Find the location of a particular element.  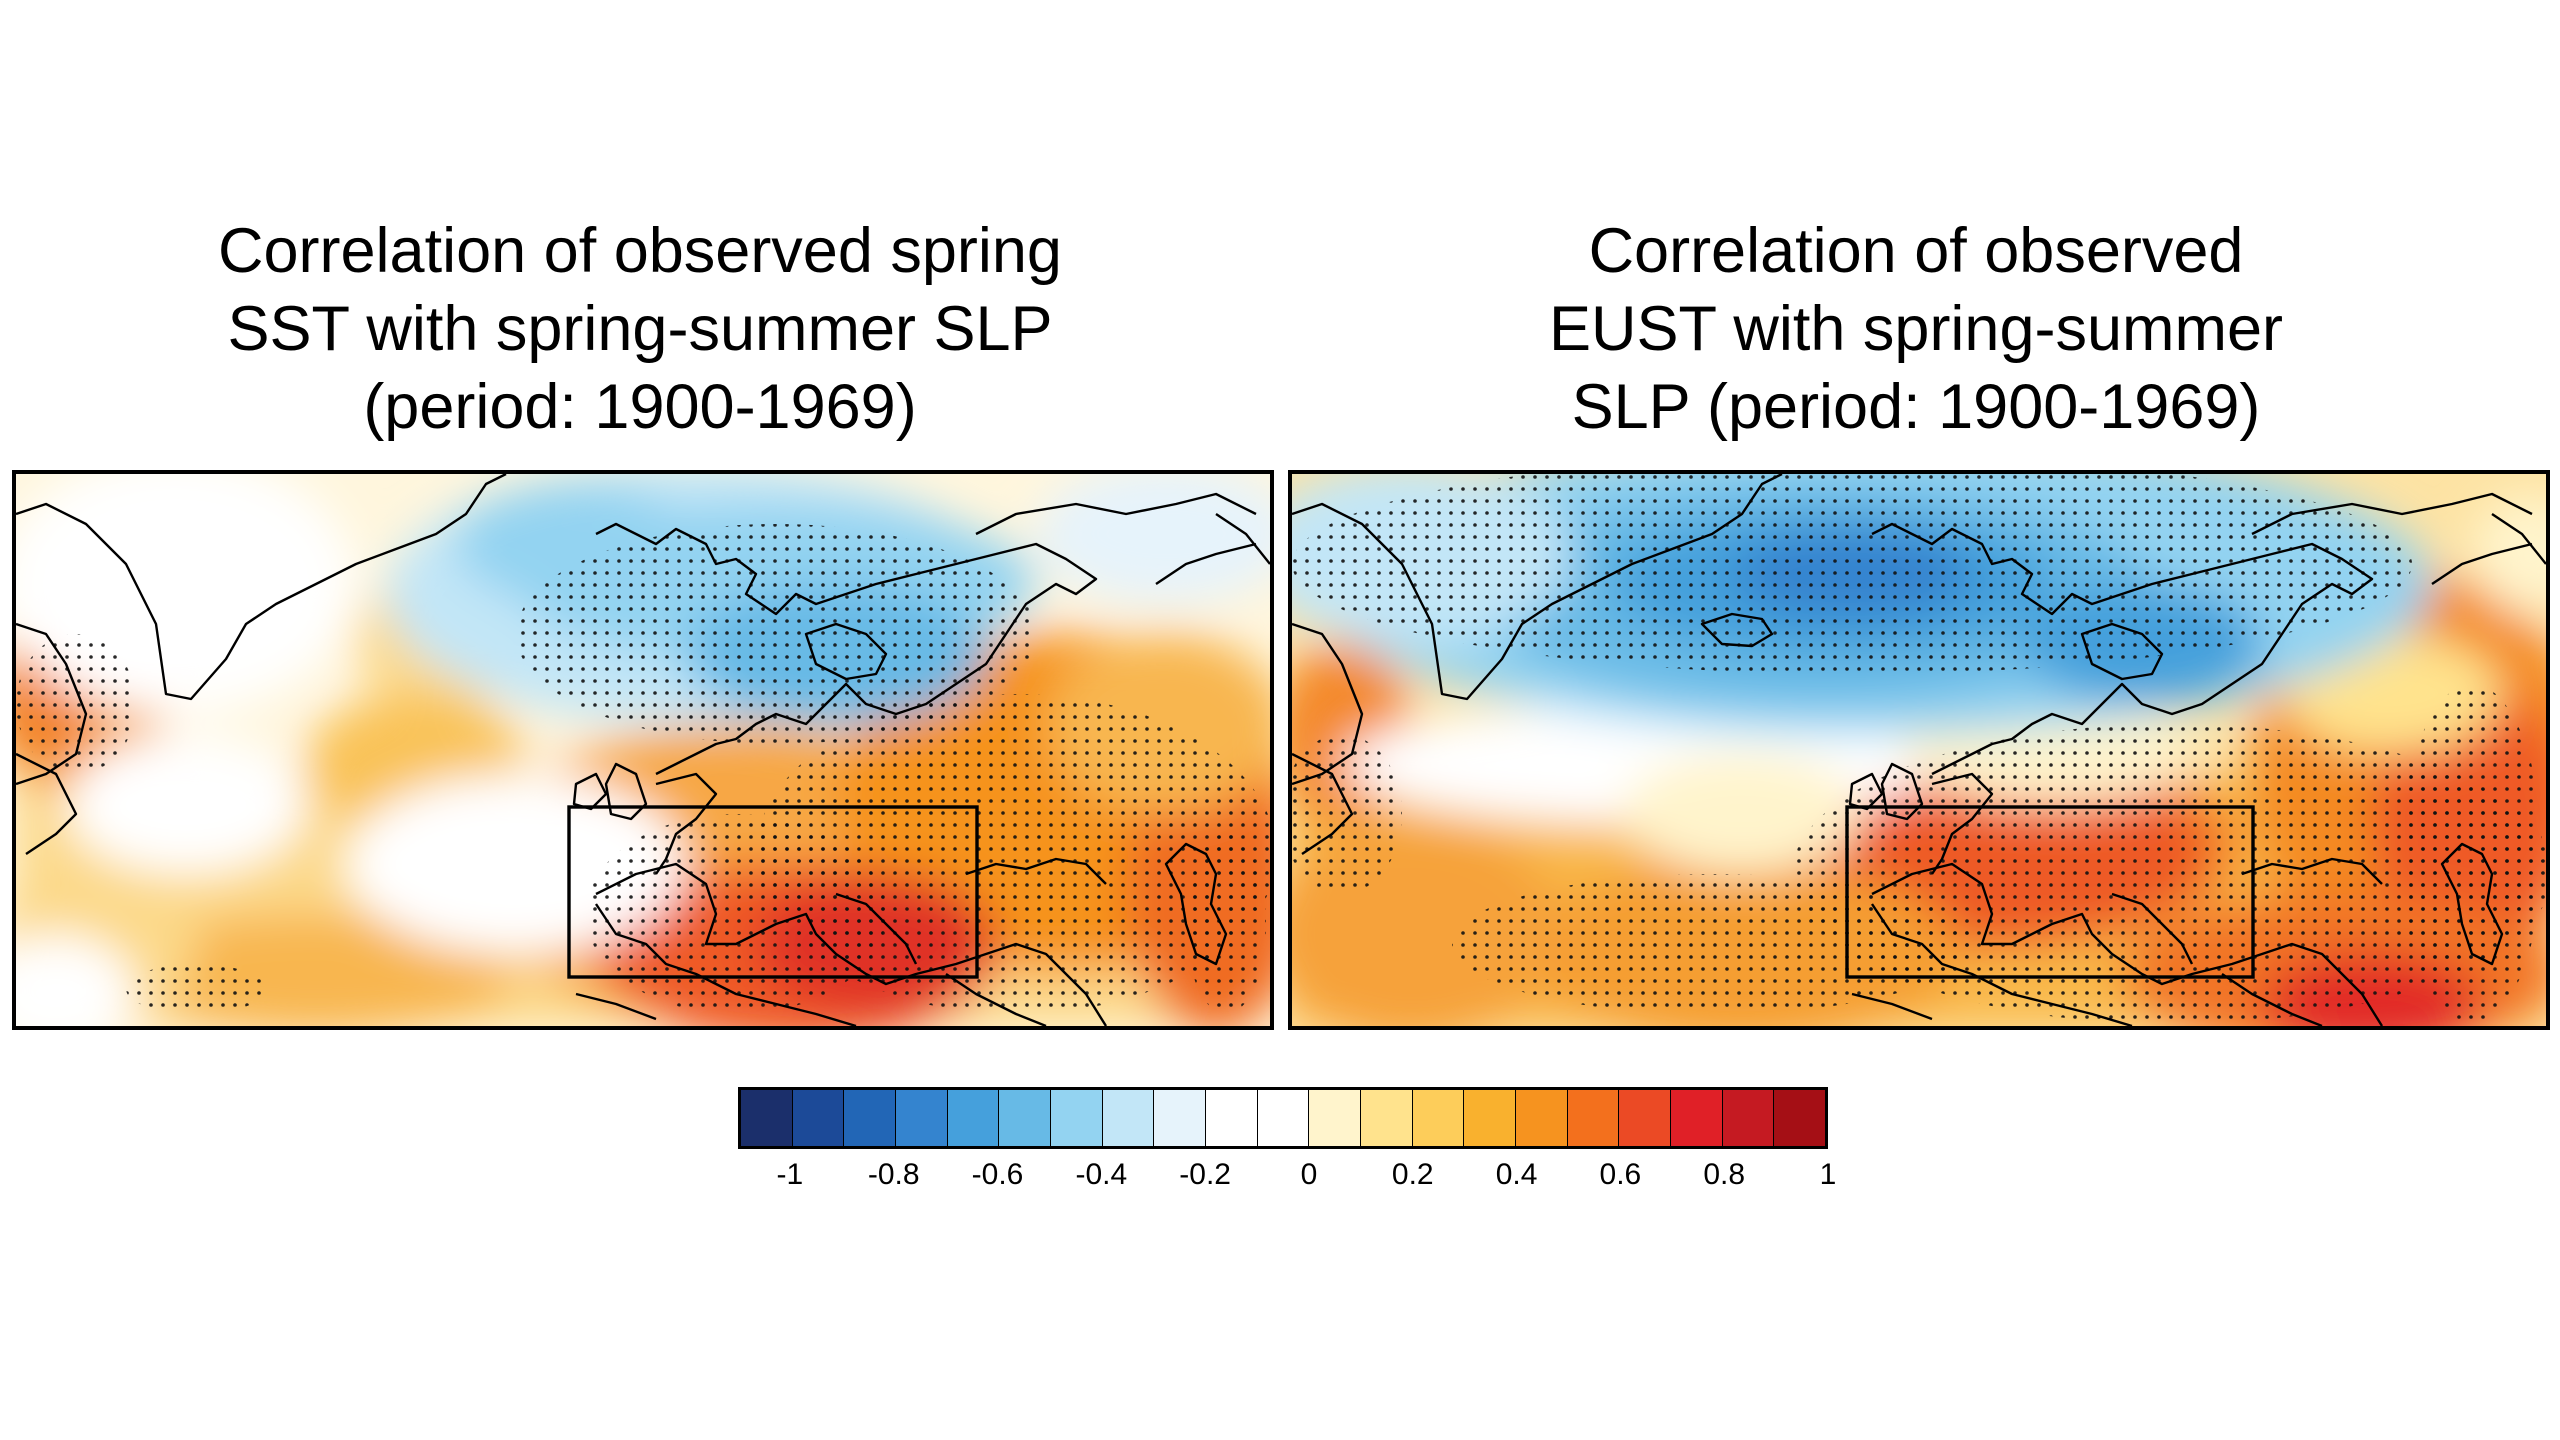

title-line: Correlation of observed spring is located at coordinates (640, 251).